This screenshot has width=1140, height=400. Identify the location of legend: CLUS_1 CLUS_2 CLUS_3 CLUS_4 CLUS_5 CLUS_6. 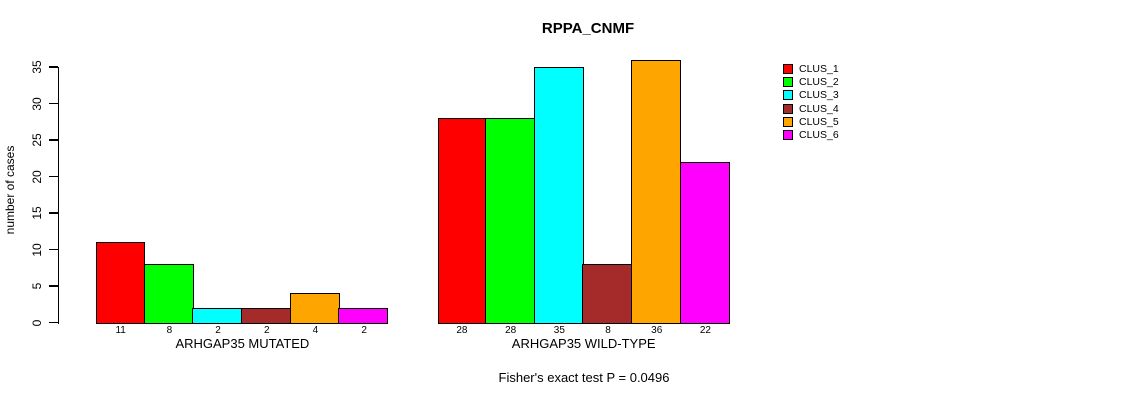
(811, 102).